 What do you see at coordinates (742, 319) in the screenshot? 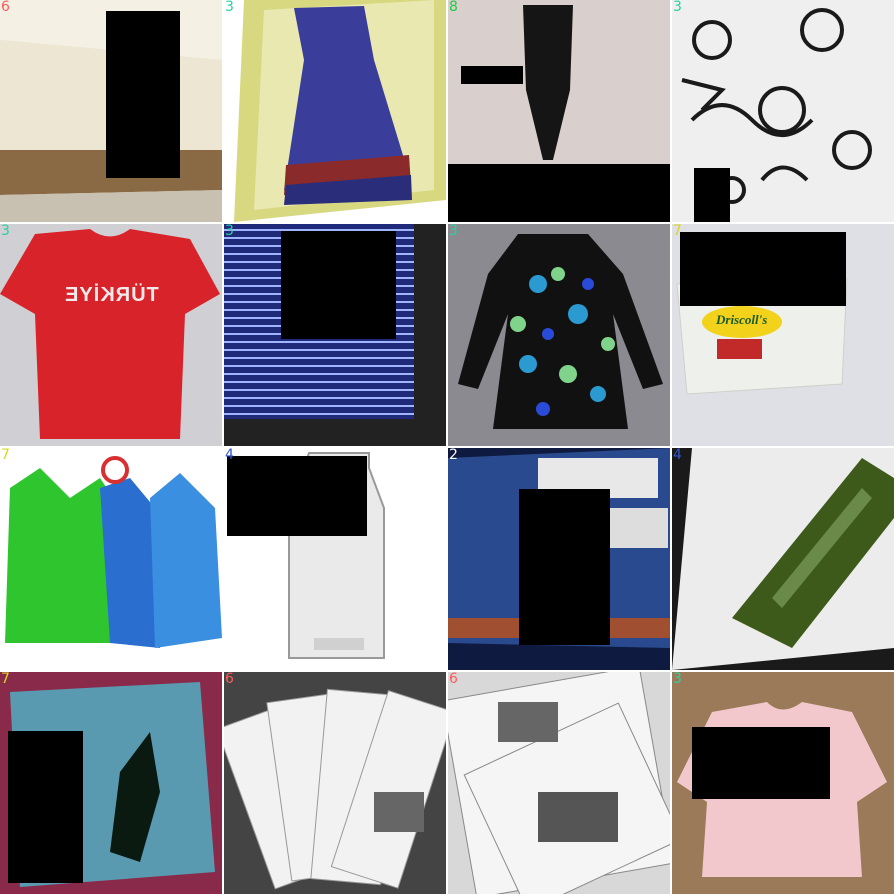
I see `berry-brand-label: Driscoll's` at bounding box center [742, 319].